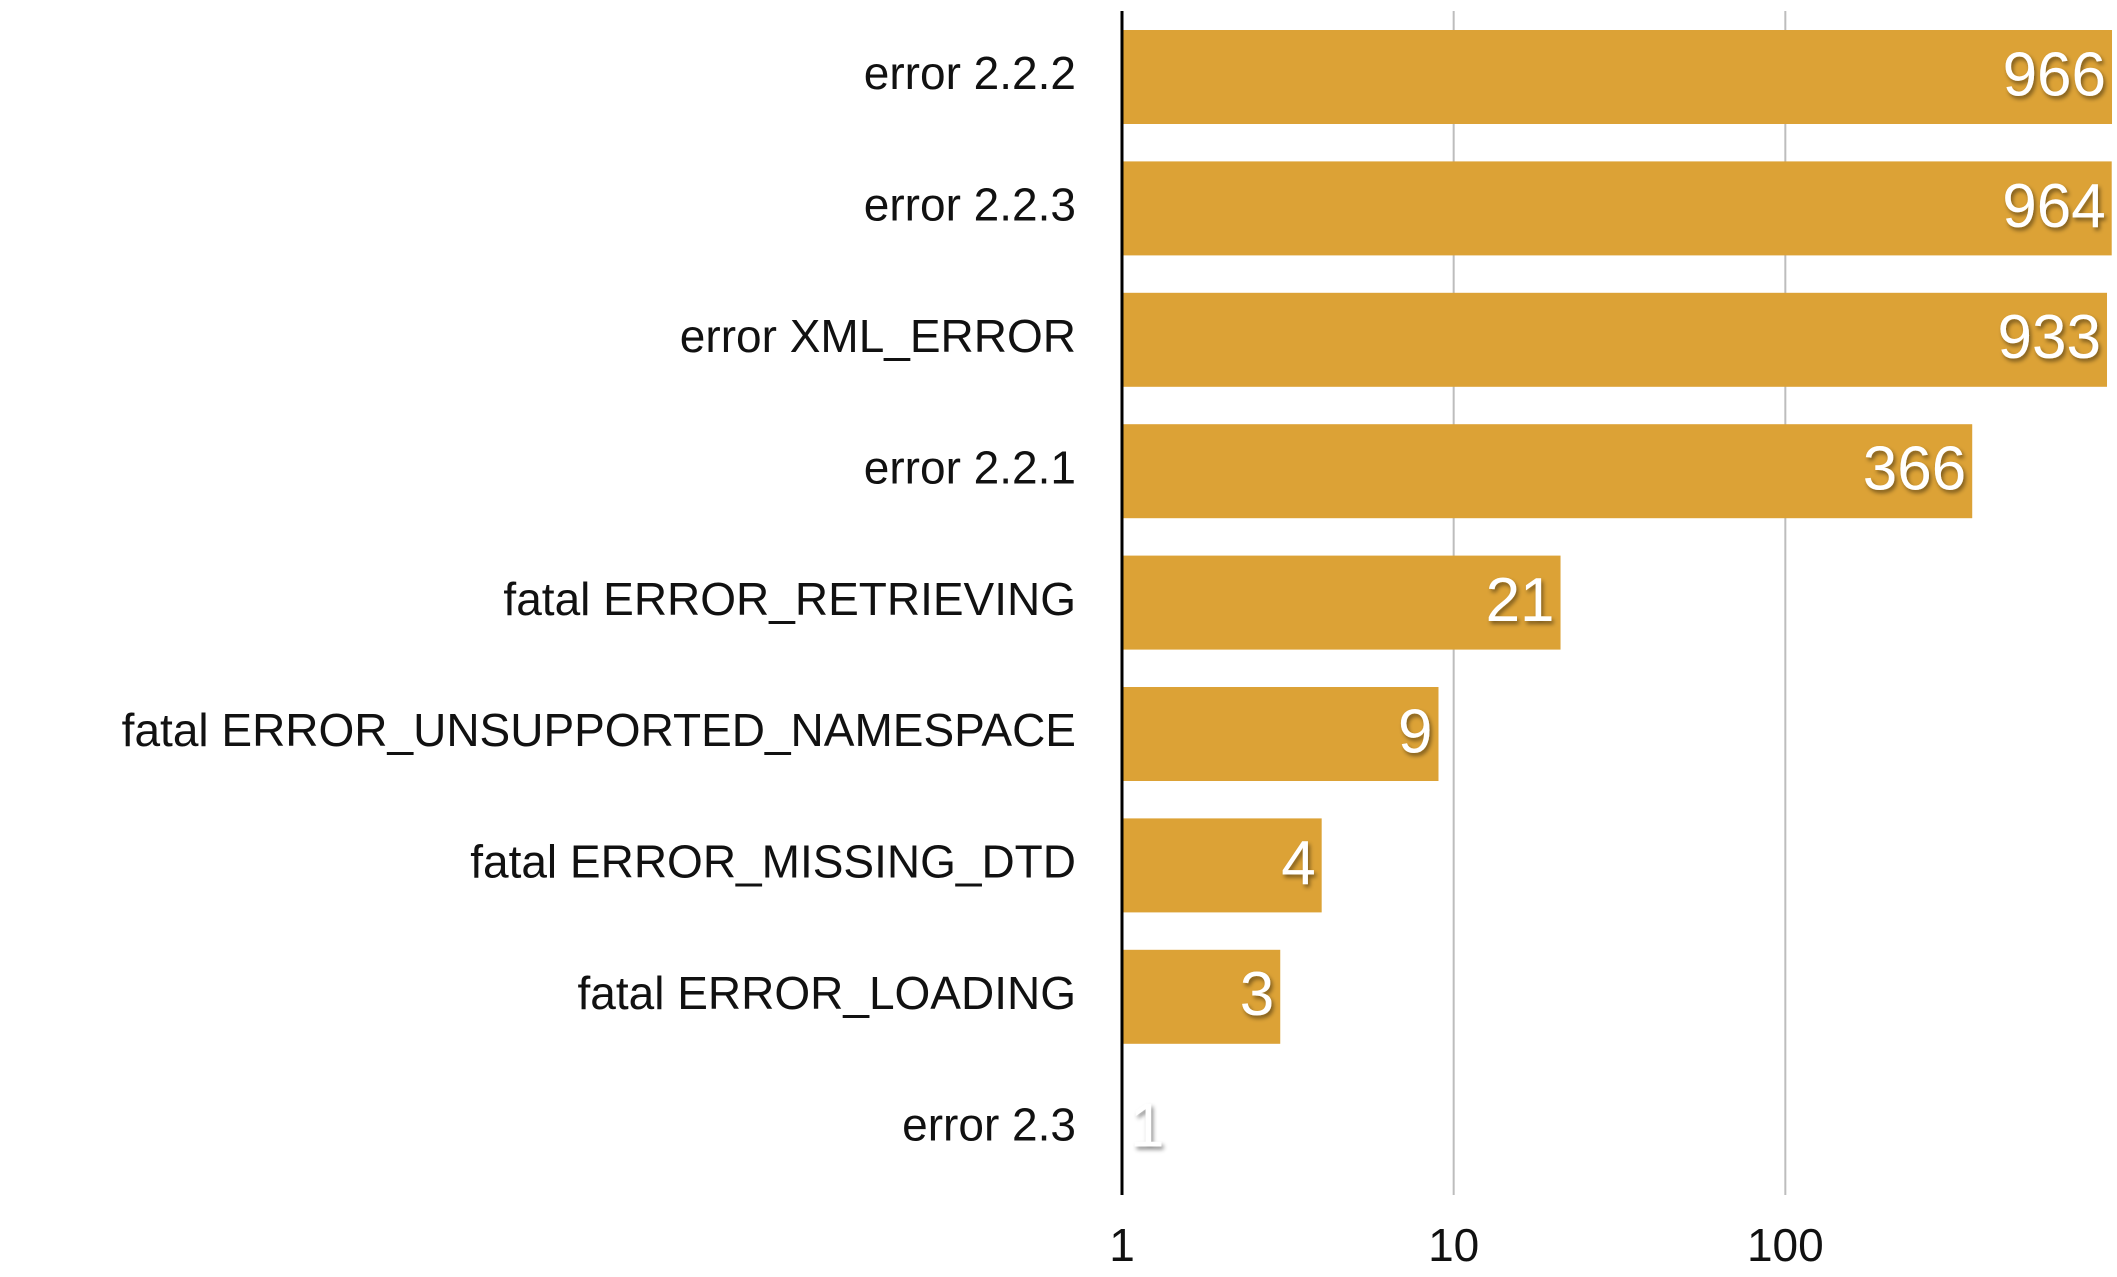 This screenshot has width=2117, height=1277. Describe the element at coordinates (773, 862) in the screenshot. I see `category-label: fatal ERROR_MISSING_DTD` at that location.